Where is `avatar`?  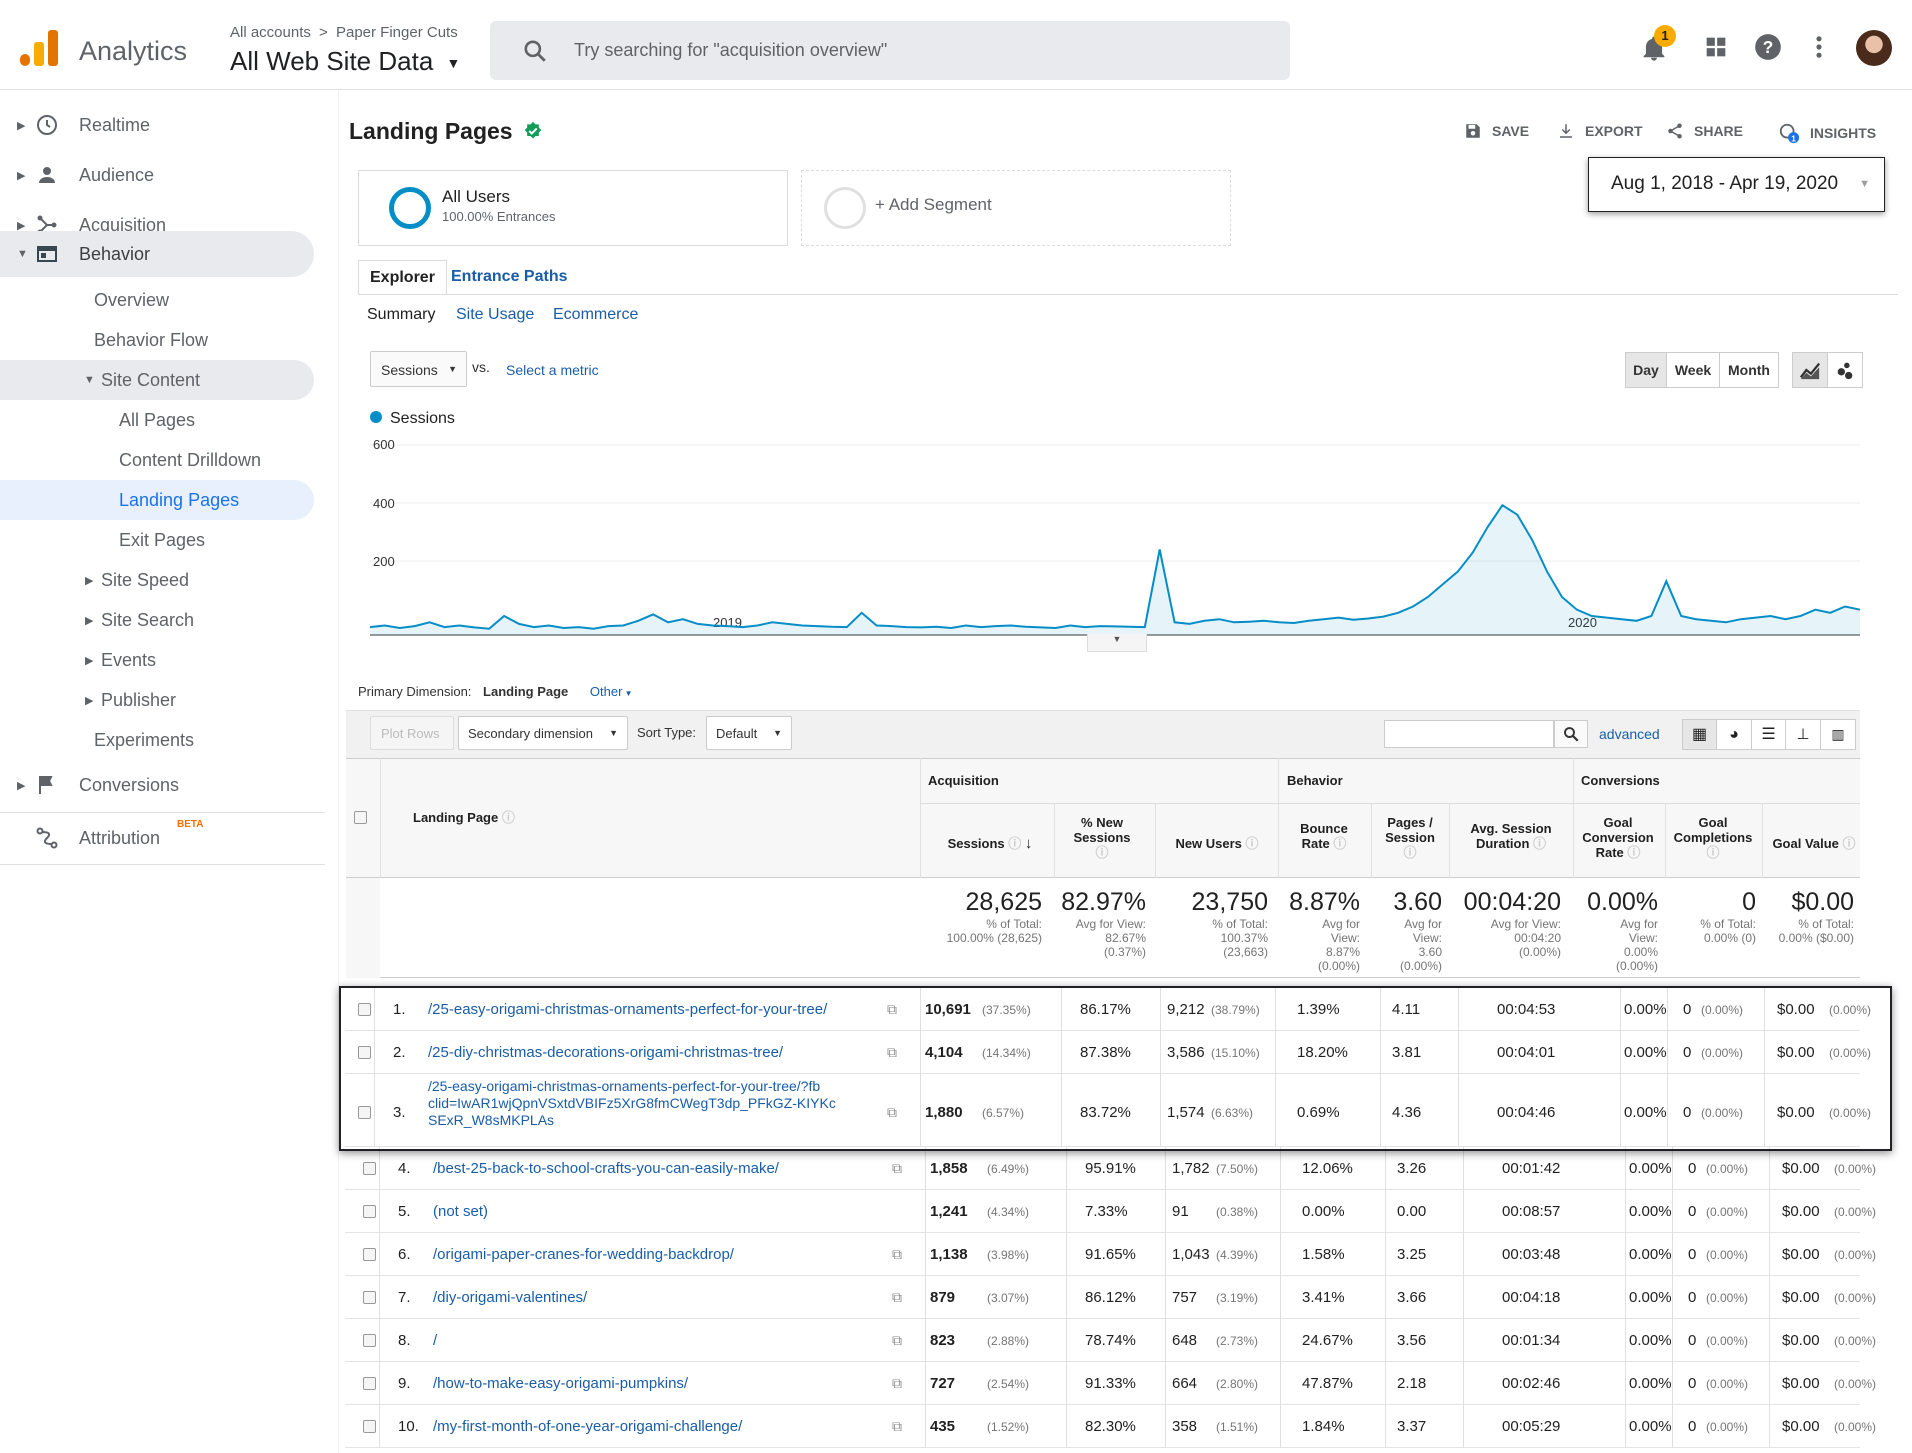 avatar is located at coordinates (1874, 48).